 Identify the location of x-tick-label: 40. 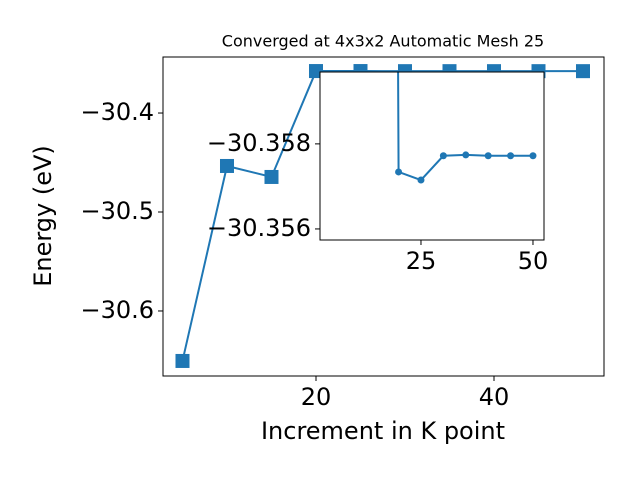
(494, 397).